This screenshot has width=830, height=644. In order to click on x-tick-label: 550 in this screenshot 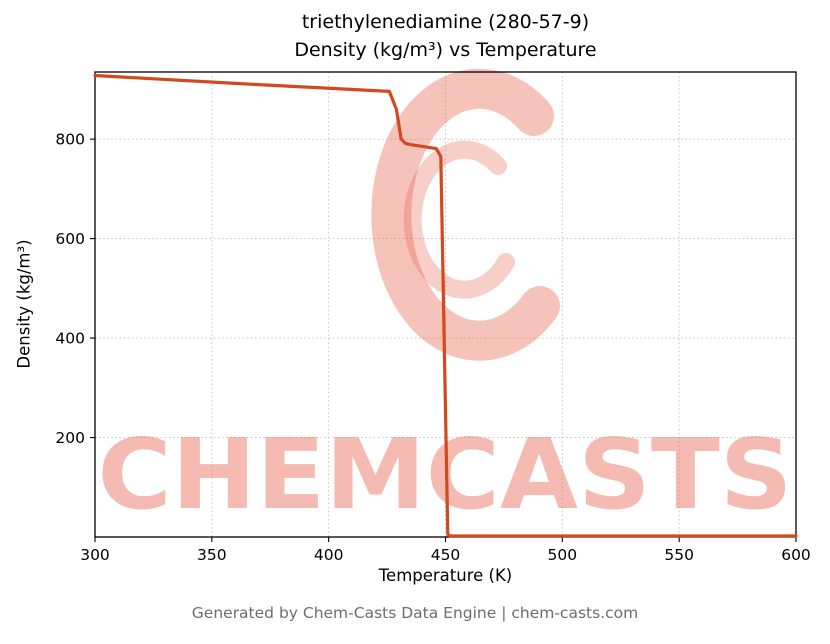, I will do `click(679, 555)`.